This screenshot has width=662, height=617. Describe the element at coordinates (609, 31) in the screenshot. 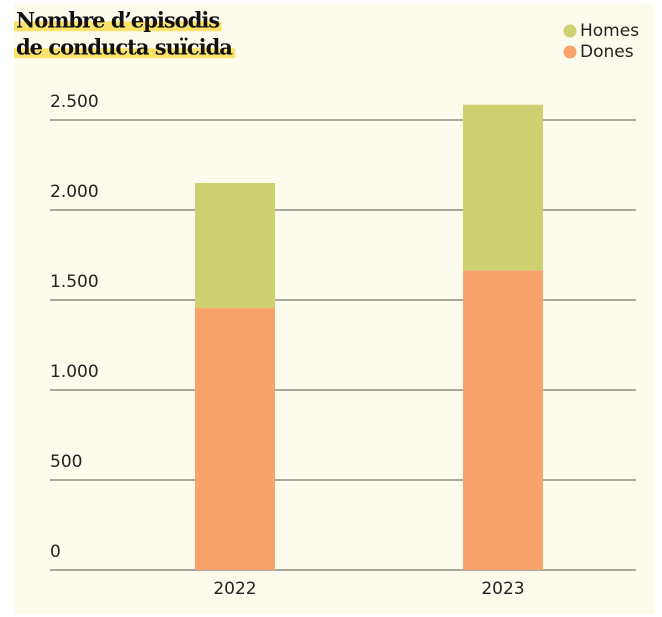

I see `legend-label: Homes` at that location.